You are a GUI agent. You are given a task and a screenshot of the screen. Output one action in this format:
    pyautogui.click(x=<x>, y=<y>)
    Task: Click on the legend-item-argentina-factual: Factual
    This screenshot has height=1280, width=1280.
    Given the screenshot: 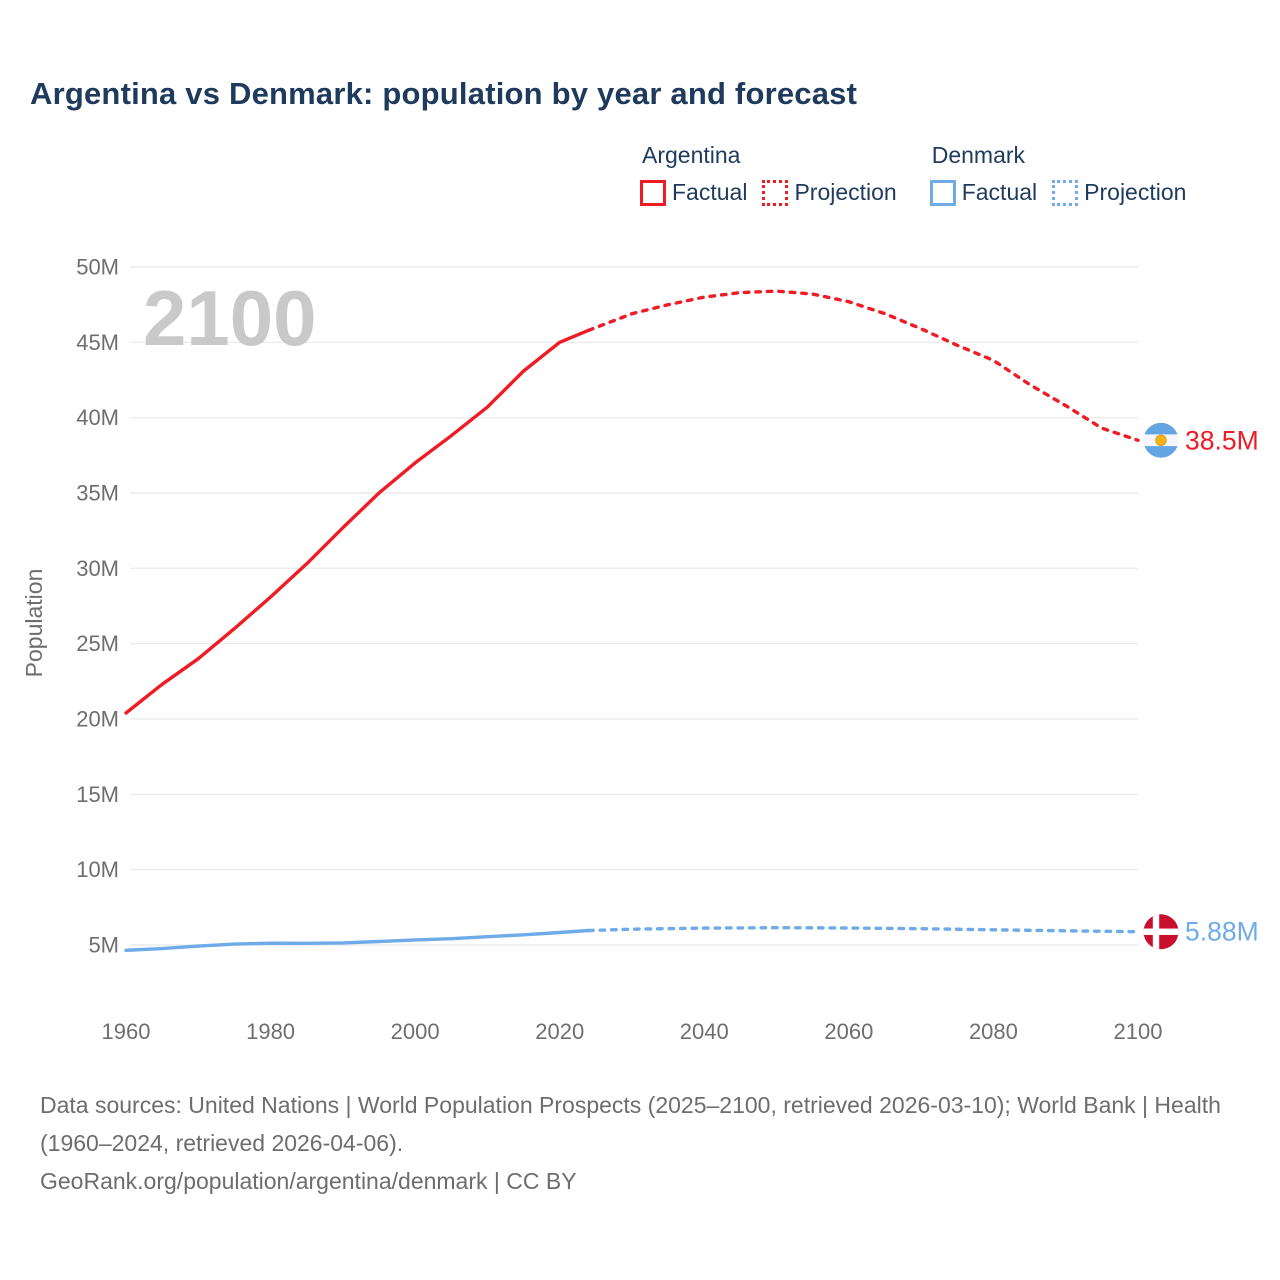 What is the action you would take?
    pyautogui.click(x=693, y=192)
    